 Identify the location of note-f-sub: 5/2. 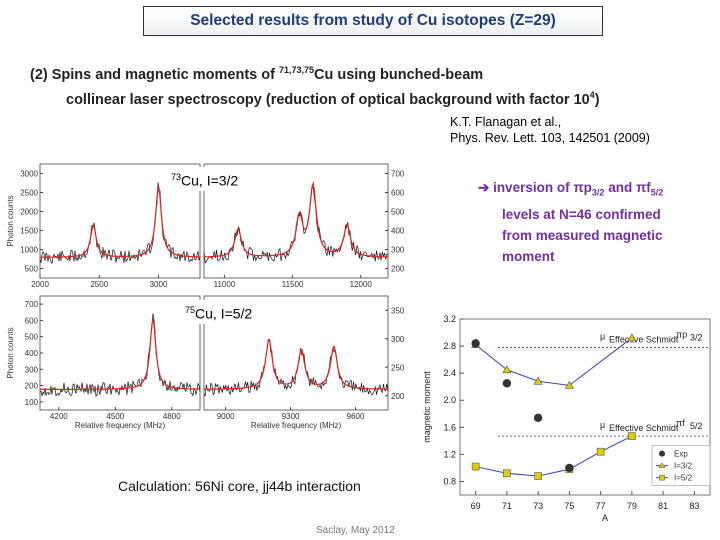
(657, 192).